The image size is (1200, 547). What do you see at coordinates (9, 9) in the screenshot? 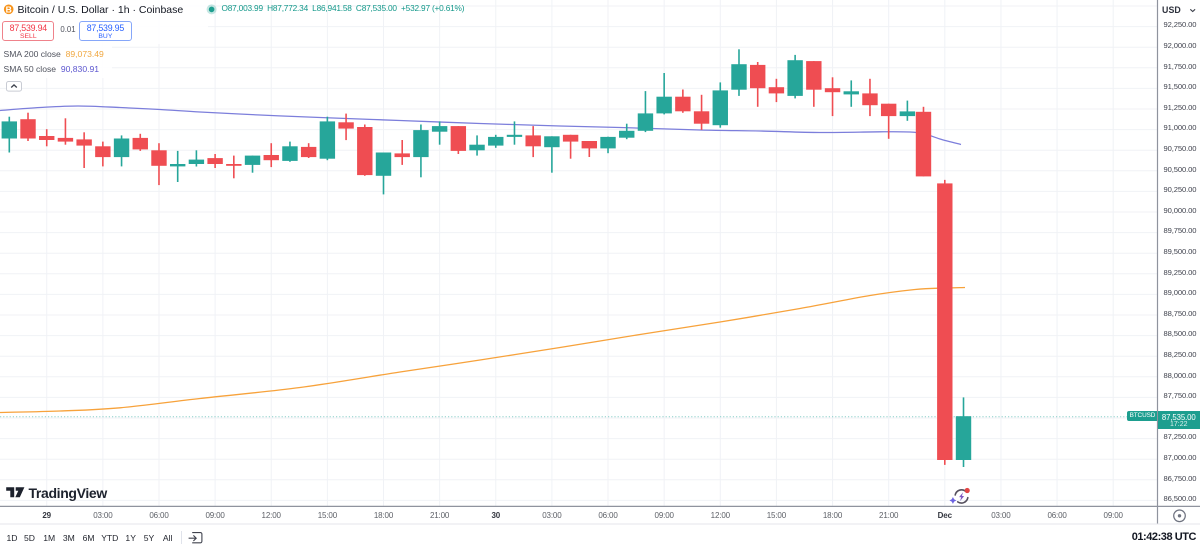
I see `svg-text: B` at bounding box center [9, 9].